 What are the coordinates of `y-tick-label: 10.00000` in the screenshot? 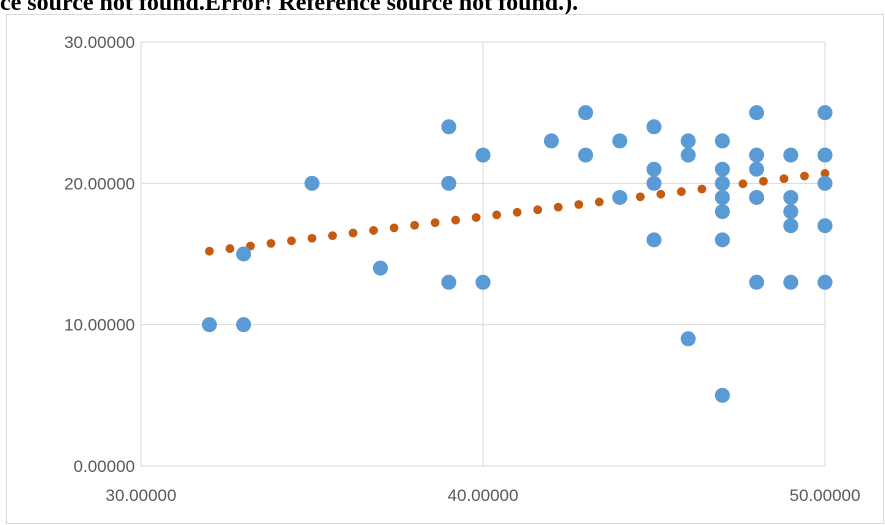 It's located at (99, 325).